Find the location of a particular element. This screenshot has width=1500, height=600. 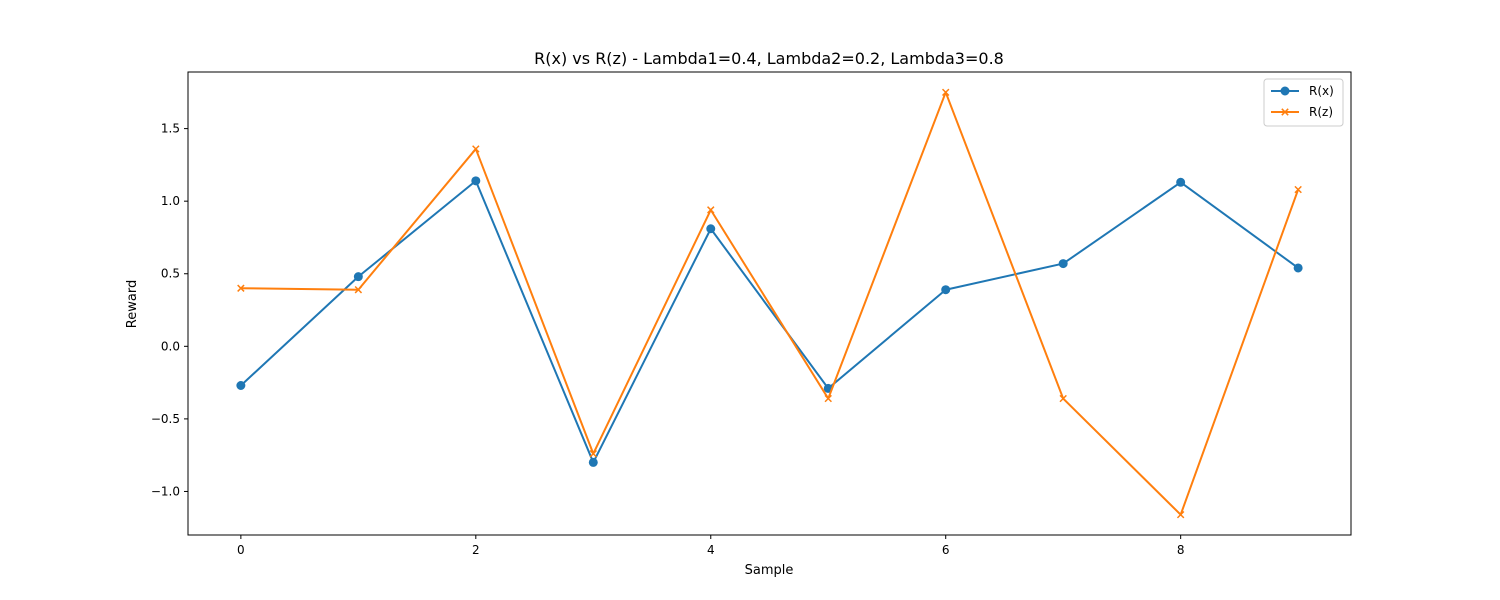

x-tick-label: 0 is located at coordinates (241, 550).